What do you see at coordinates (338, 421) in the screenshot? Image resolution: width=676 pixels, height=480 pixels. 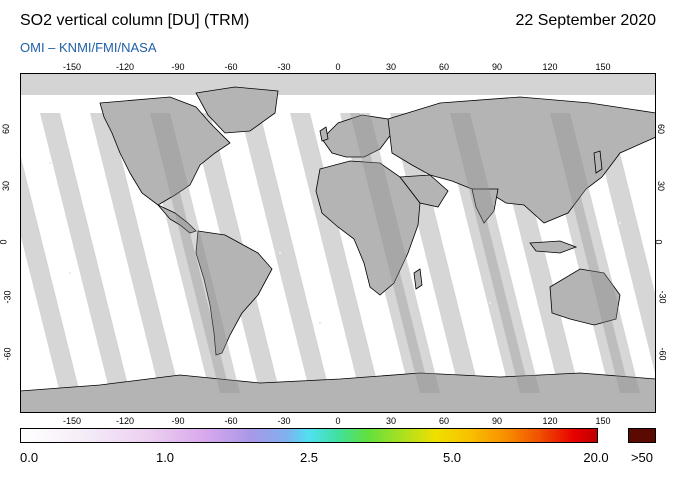 I see `lon-tick-bottom: 0` at bounding box center [338, 421].